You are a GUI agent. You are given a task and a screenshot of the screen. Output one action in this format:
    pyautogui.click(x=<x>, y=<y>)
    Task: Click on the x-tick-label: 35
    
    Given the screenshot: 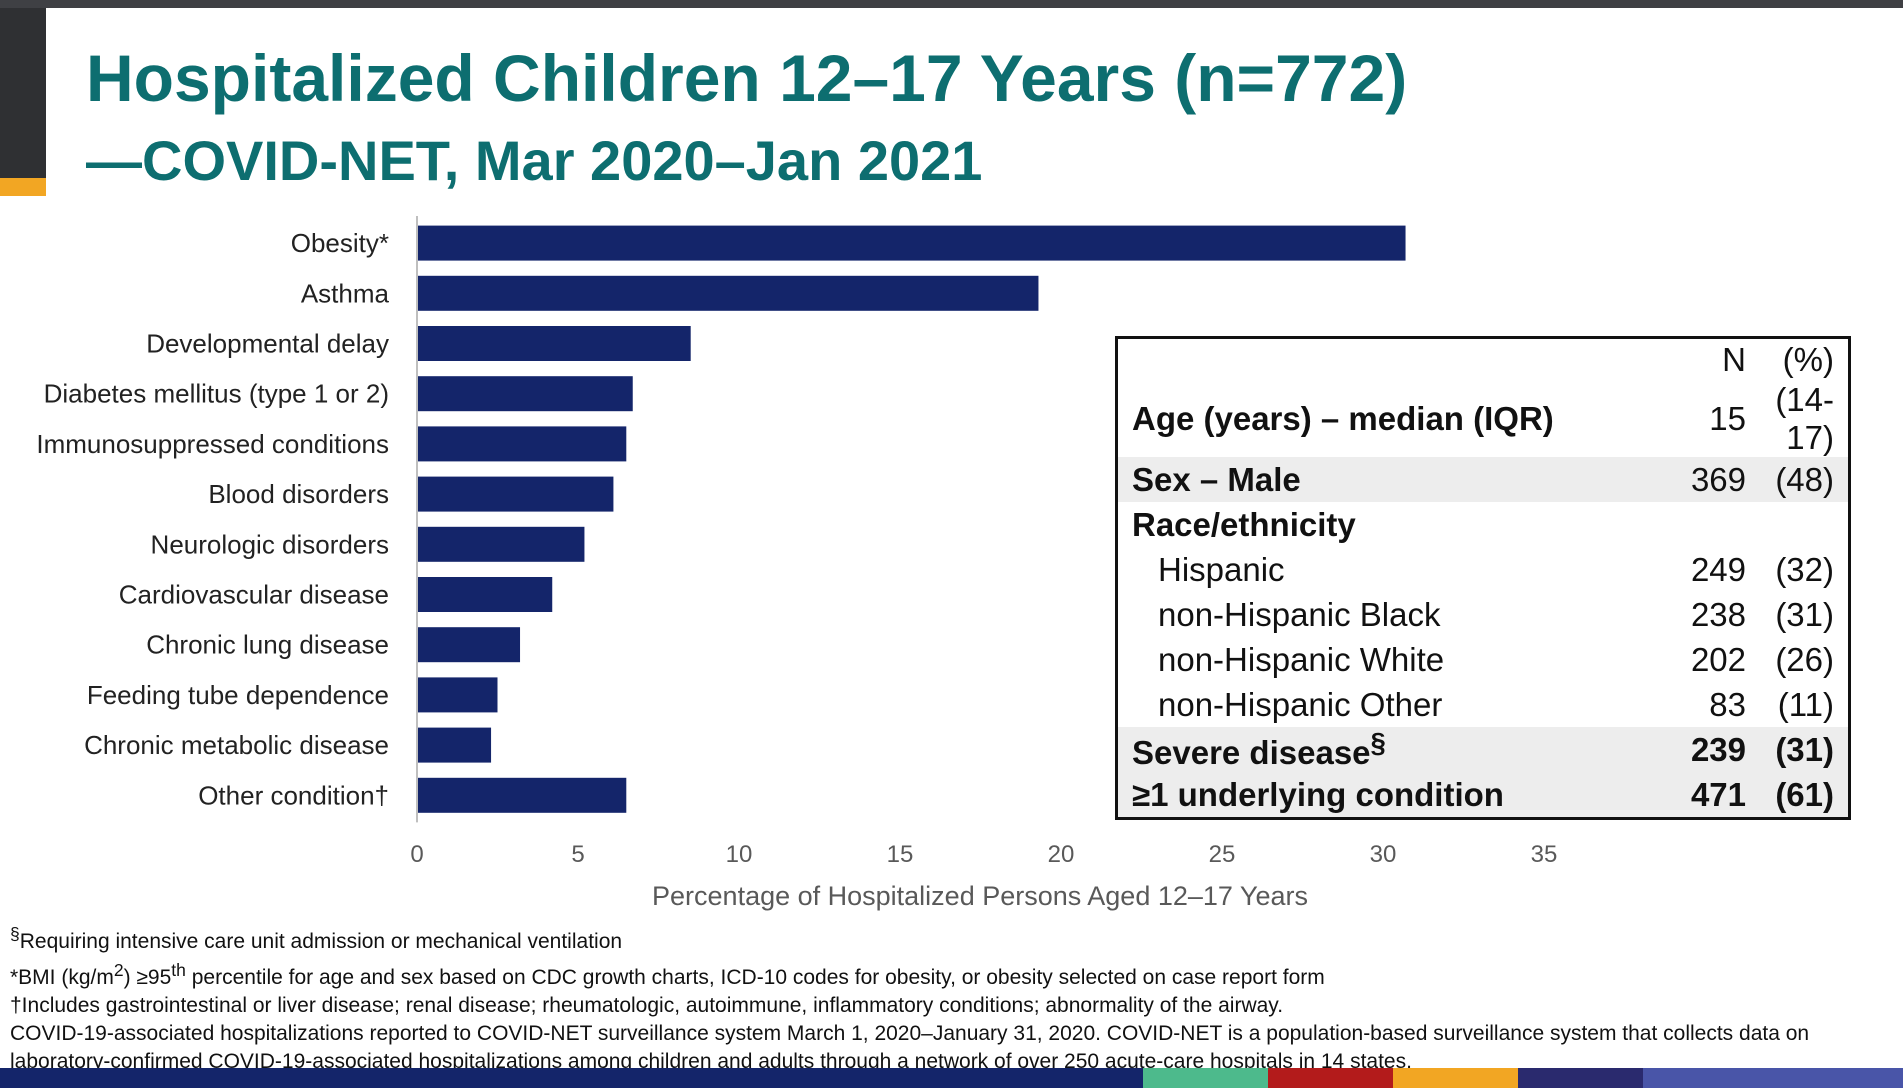 What is the action you would take?
    pyautogui.click(x=1544, y=854)
    